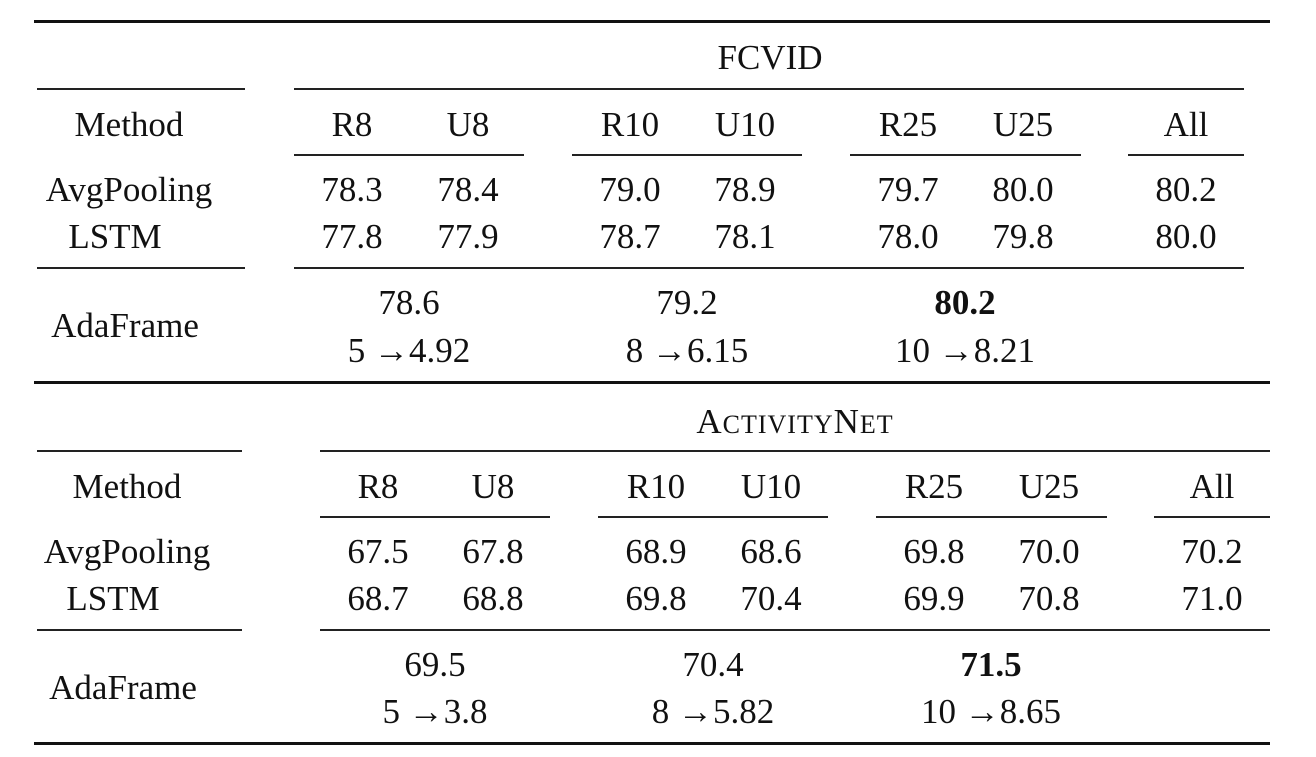 The width and height of the screenshot is (1316, 757). I want to click on table-cell: 78.3, so click(352, 189).